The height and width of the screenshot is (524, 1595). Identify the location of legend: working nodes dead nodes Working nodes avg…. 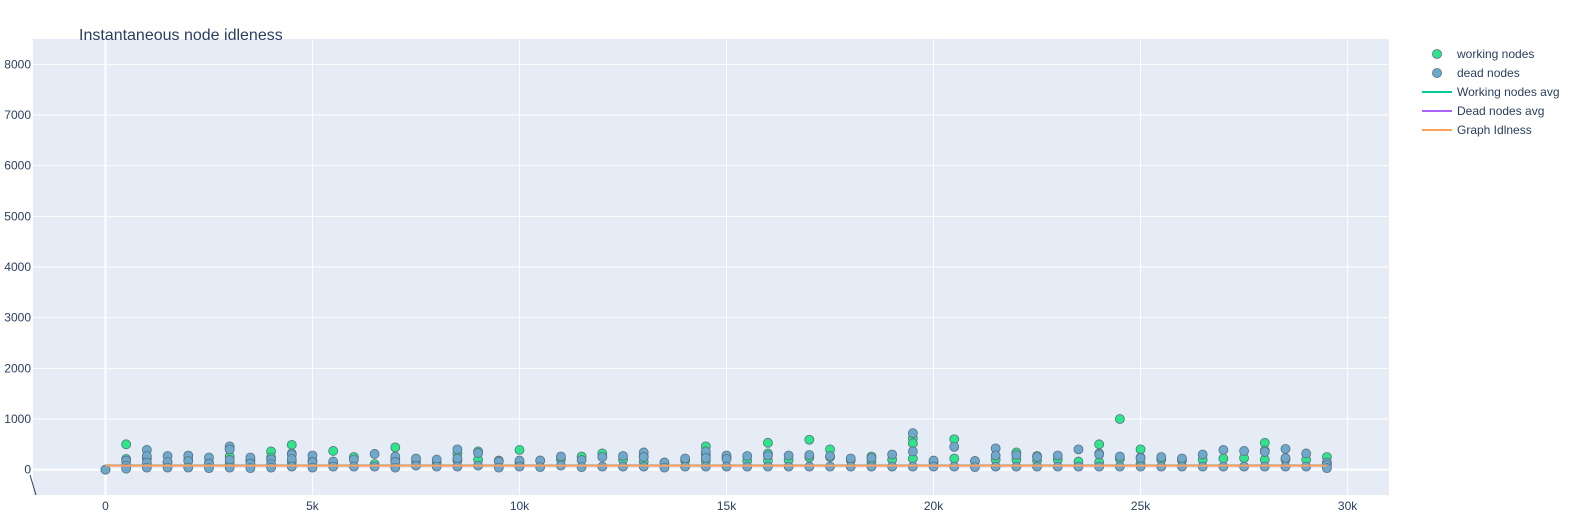
(1491, 92).